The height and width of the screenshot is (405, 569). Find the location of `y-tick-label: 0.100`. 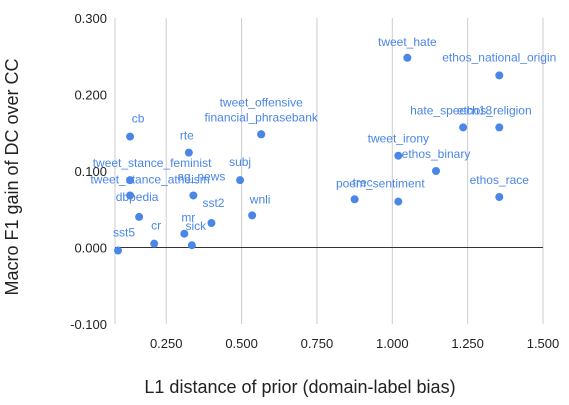

y-tick-label: 0.100 is located at coordinates (90, 171).